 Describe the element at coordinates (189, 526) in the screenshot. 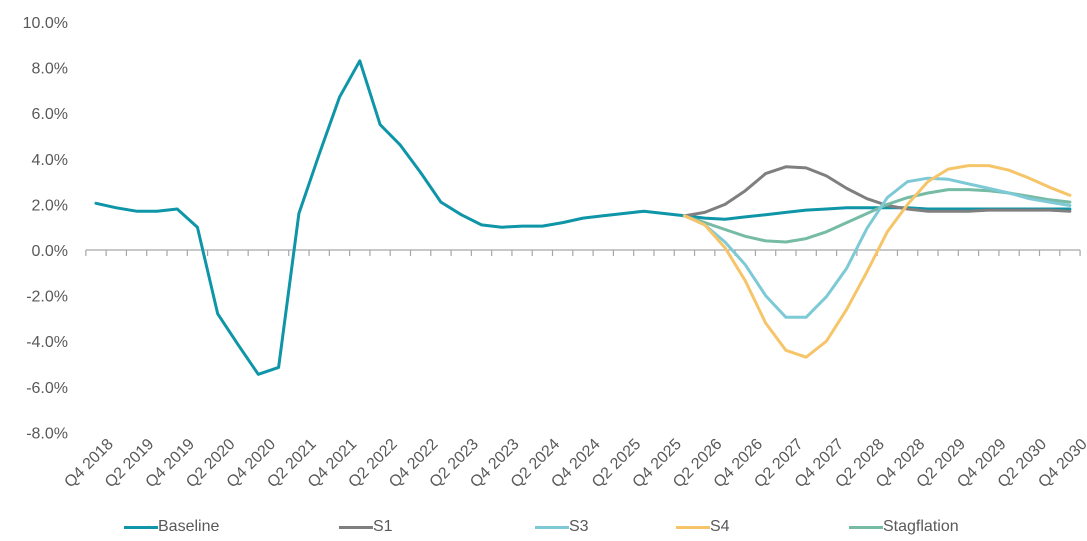

I see `legend-label: Baseline` at that location.